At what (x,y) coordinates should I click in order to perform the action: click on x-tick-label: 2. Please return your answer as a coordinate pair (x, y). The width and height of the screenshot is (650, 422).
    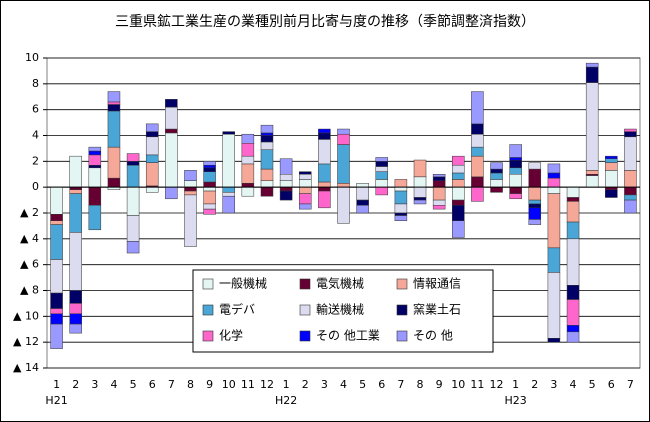
    Looking at the image, I should click on (305, 384).